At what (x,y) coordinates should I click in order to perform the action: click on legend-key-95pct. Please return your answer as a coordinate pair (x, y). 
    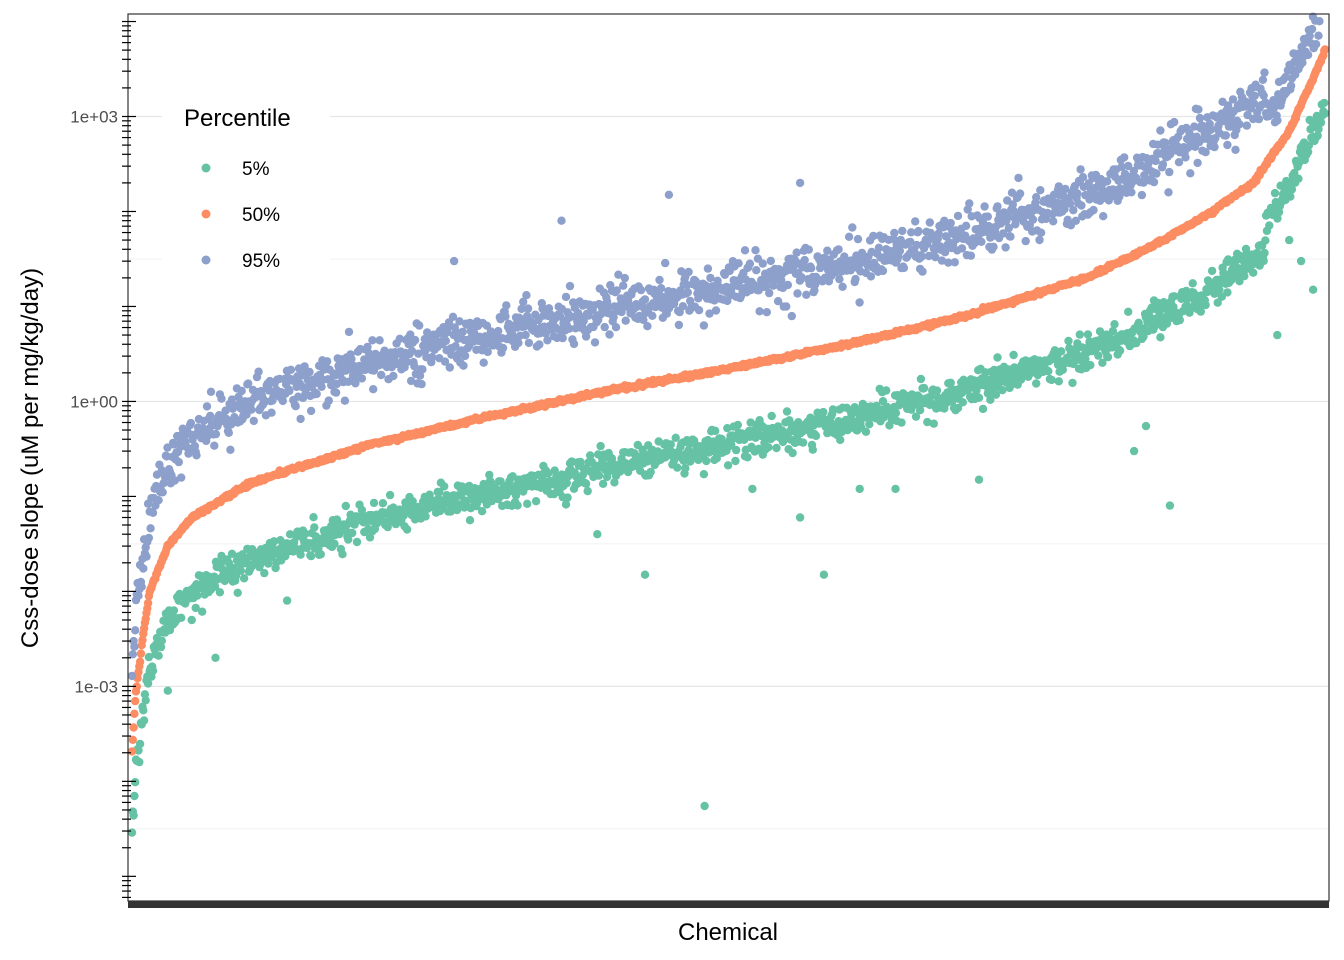
    Looking at the image, I should click on (206, 260).